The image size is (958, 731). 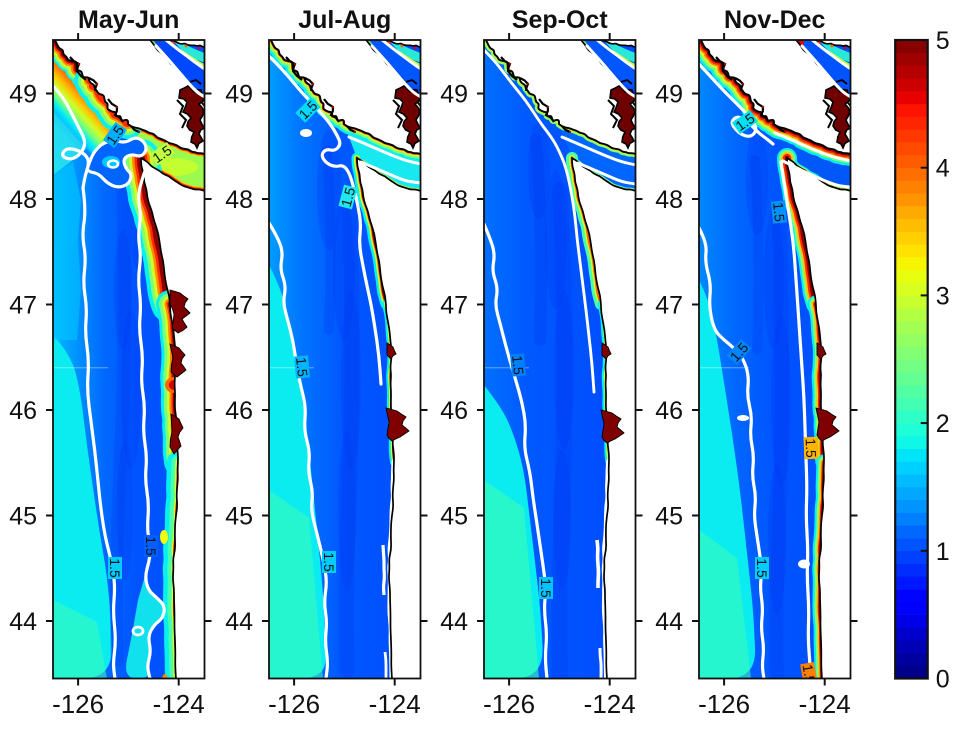 What do you see at coordinates (943, 424) in the screenshot?
I see `svg-text: 2` at bounding box center [943, 424].